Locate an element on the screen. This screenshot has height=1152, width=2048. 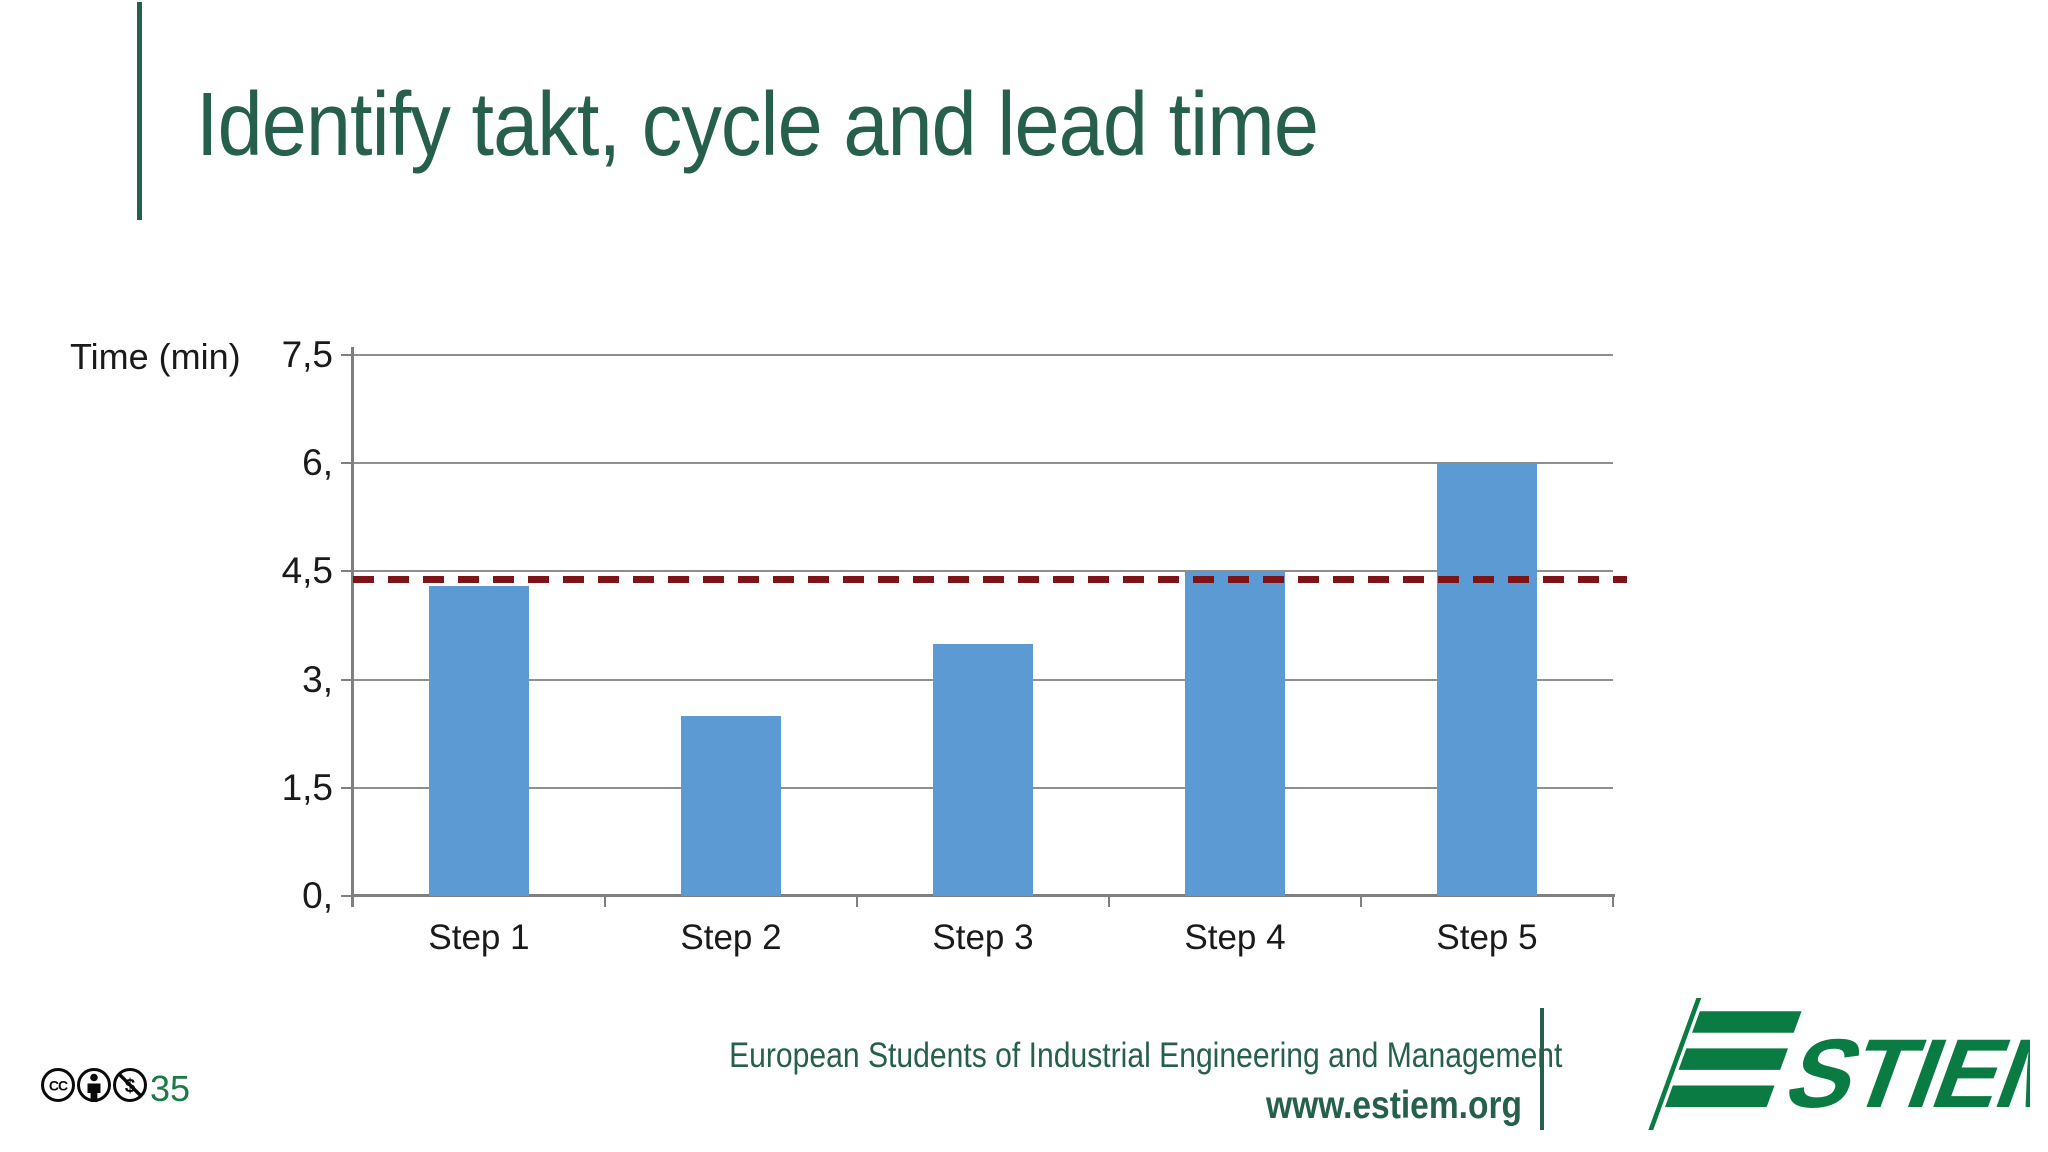
y-axis-tick-label: 1,5 is located at coordinates (307, 787).